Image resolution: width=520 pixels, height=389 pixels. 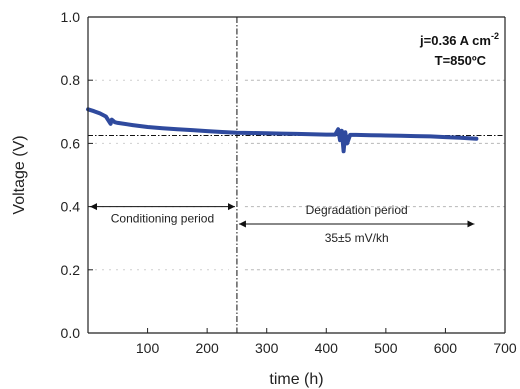 What do you see at coordinates (71, 207) in the screenshot?
I see `y-tick-label-0.4: 0.4` at bounding box center [71, 207].